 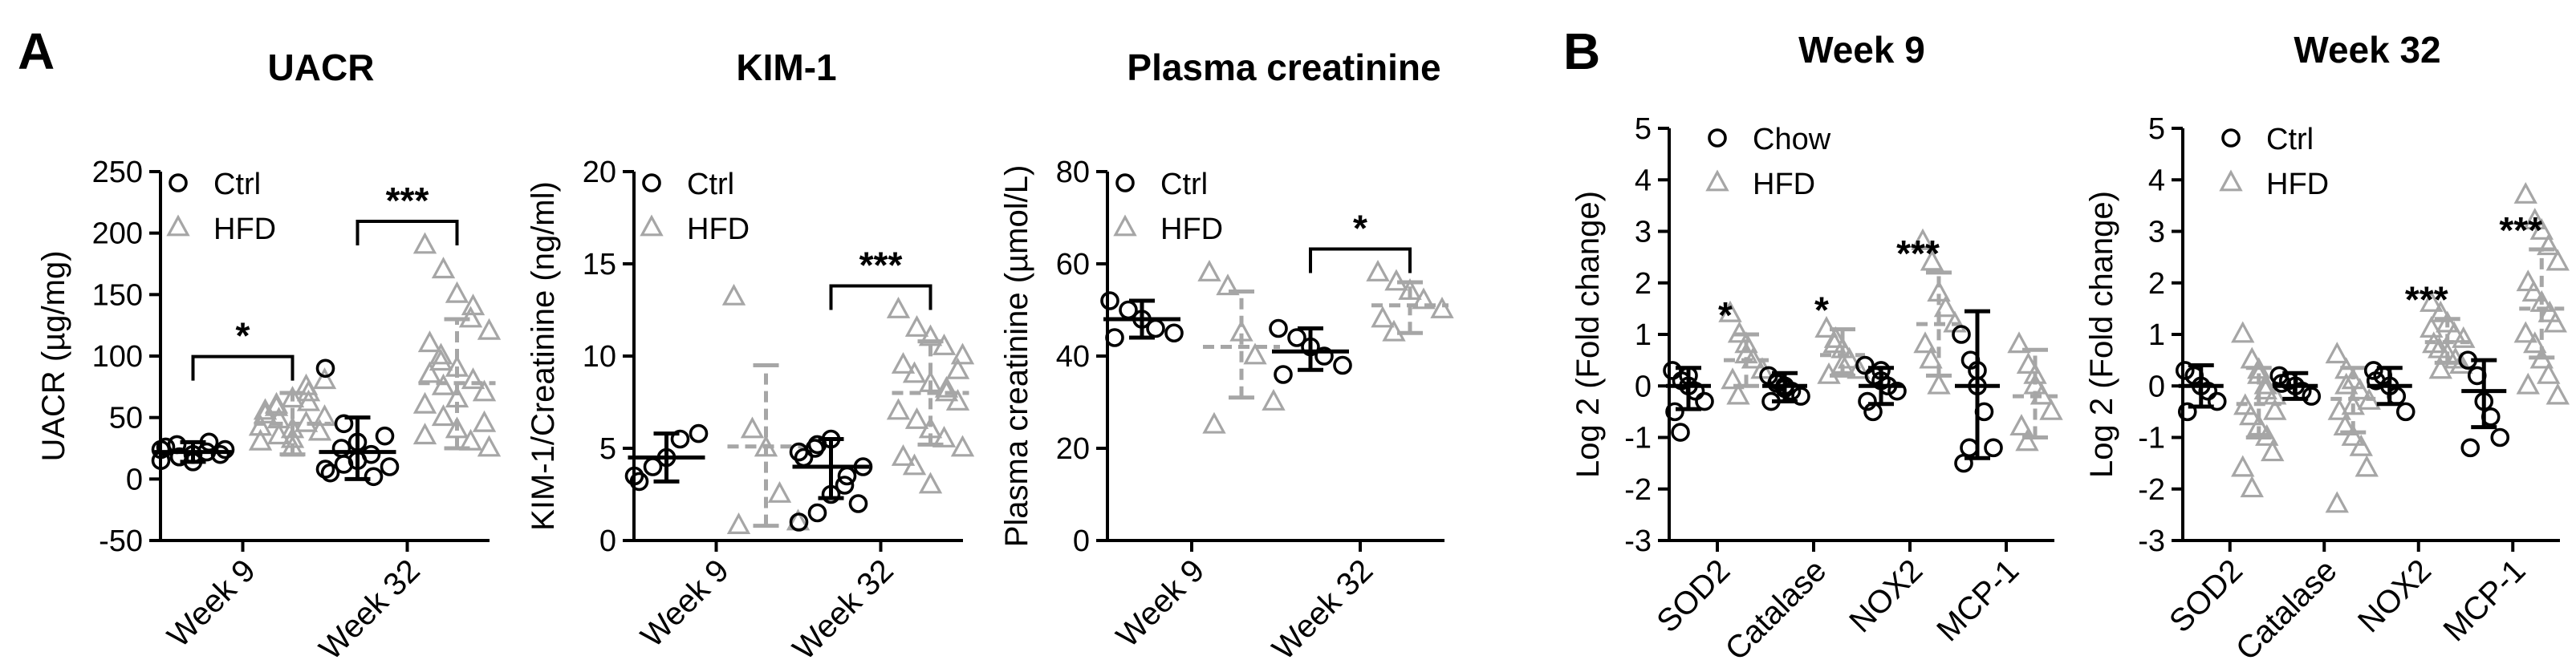 What do you see at coordinates (1643, 180) in the screenshot?
I see `y-tick-label: 4` at bounding box center [1643, 180].